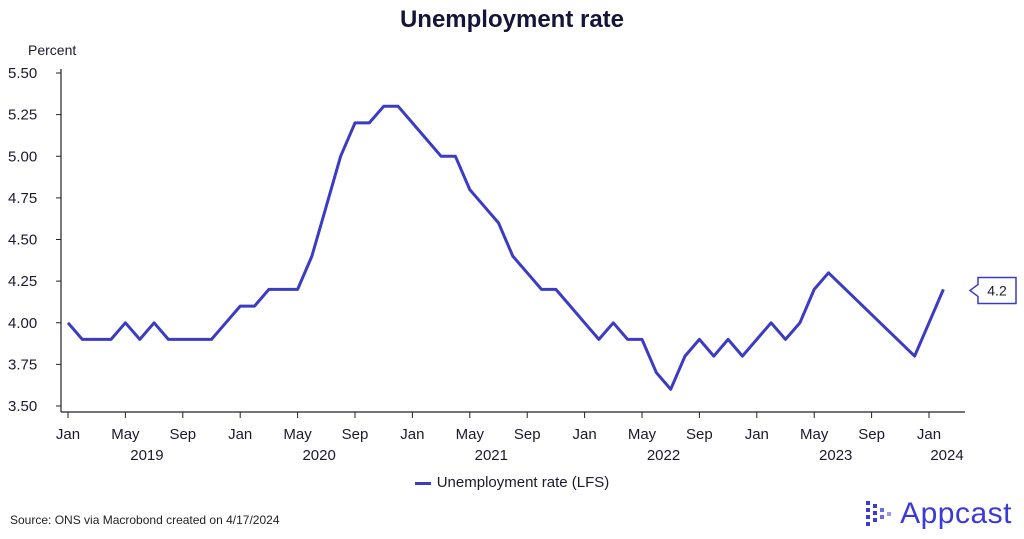 The image size is (1024, 539). I want to click on y-tick-label: 4.00, so click(22, 323).